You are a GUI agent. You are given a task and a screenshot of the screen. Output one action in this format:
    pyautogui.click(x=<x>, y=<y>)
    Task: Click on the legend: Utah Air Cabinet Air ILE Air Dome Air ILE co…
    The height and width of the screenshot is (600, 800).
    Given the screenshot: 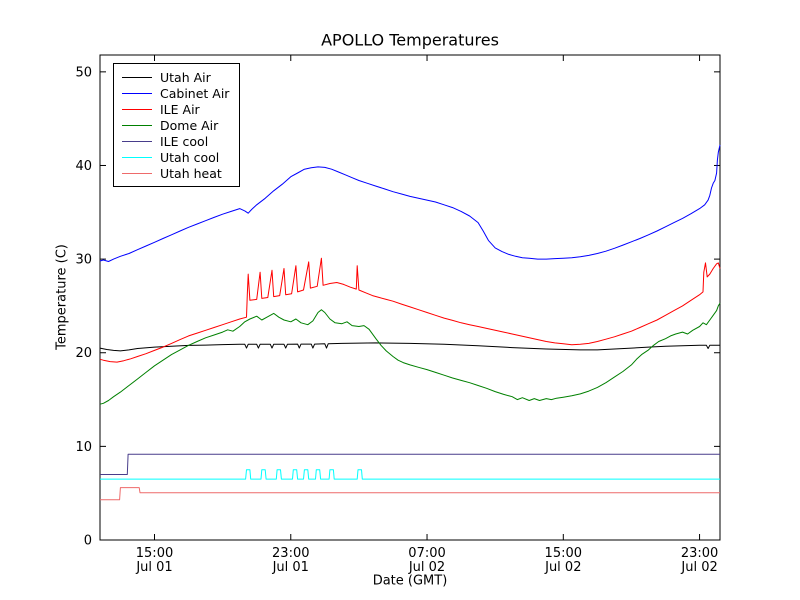 What is the action you would take?
    pyautogui.click(x=177, y=125)
    